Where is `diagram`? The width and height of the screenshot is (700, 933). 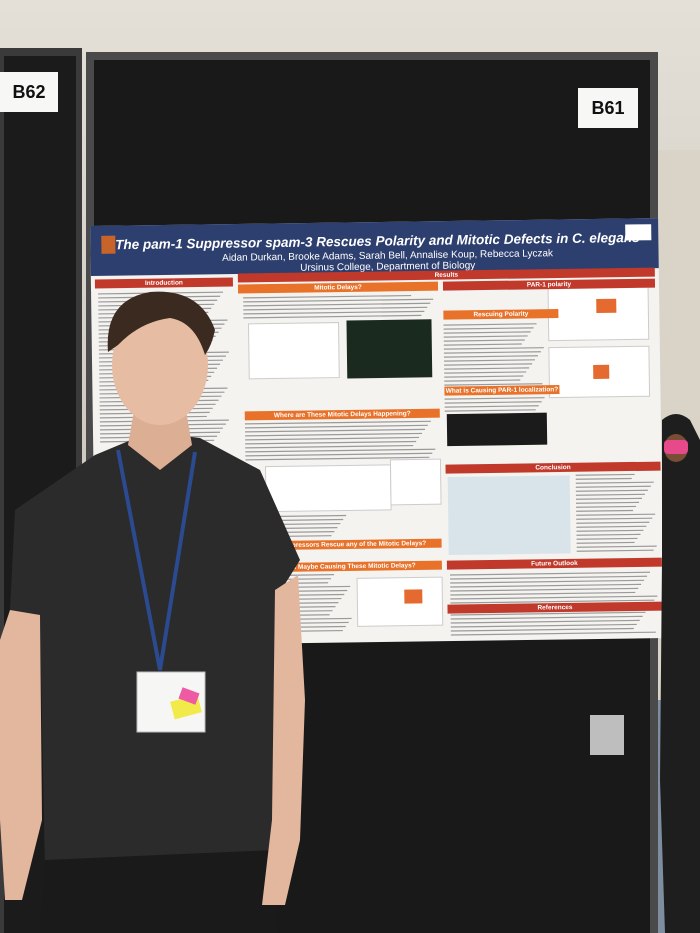
diagram is located at coordinates (509, 515).